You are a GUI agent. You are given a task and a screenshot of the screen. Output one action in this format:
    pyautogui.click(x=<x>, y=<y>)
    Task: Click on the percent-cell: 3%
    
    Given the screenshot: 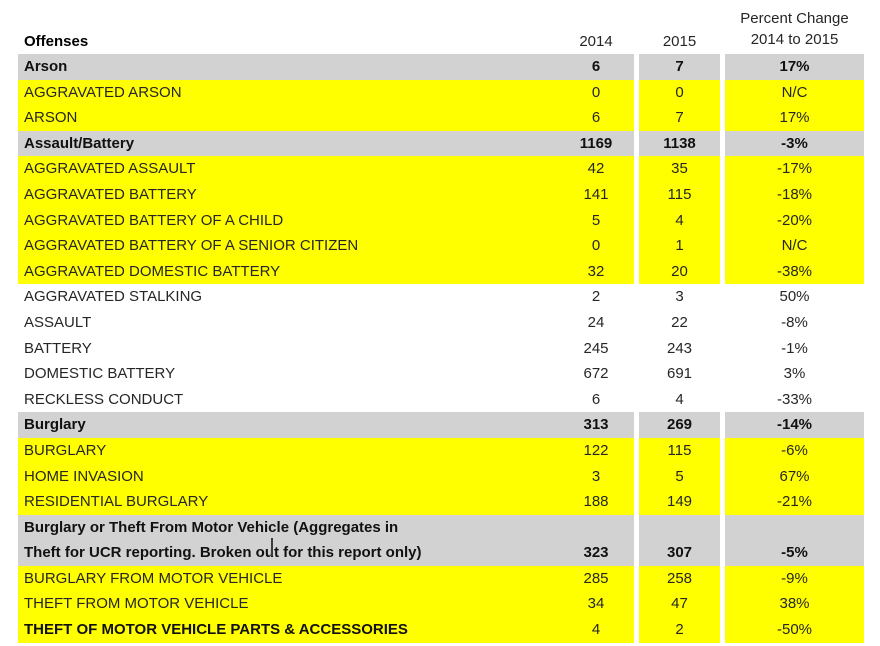 What is the action you would take?
    pyautogui.click(x=792, y=374)
    